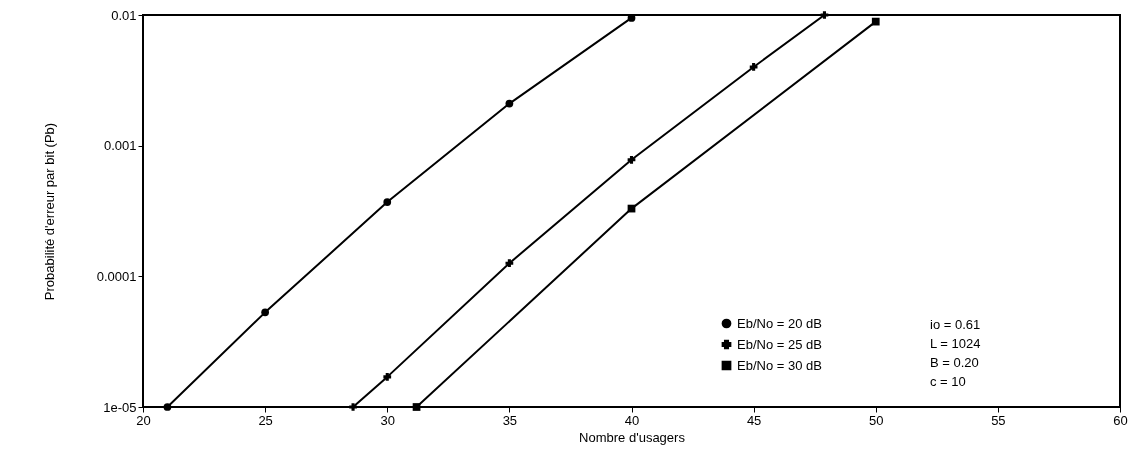 Image resolution: width=1137 pixels, height=467 pixels. What do you see at coordinates (954, 362) in the screenshot?
I see `annotation: B = 0.20` at bounding box center [954, 362].